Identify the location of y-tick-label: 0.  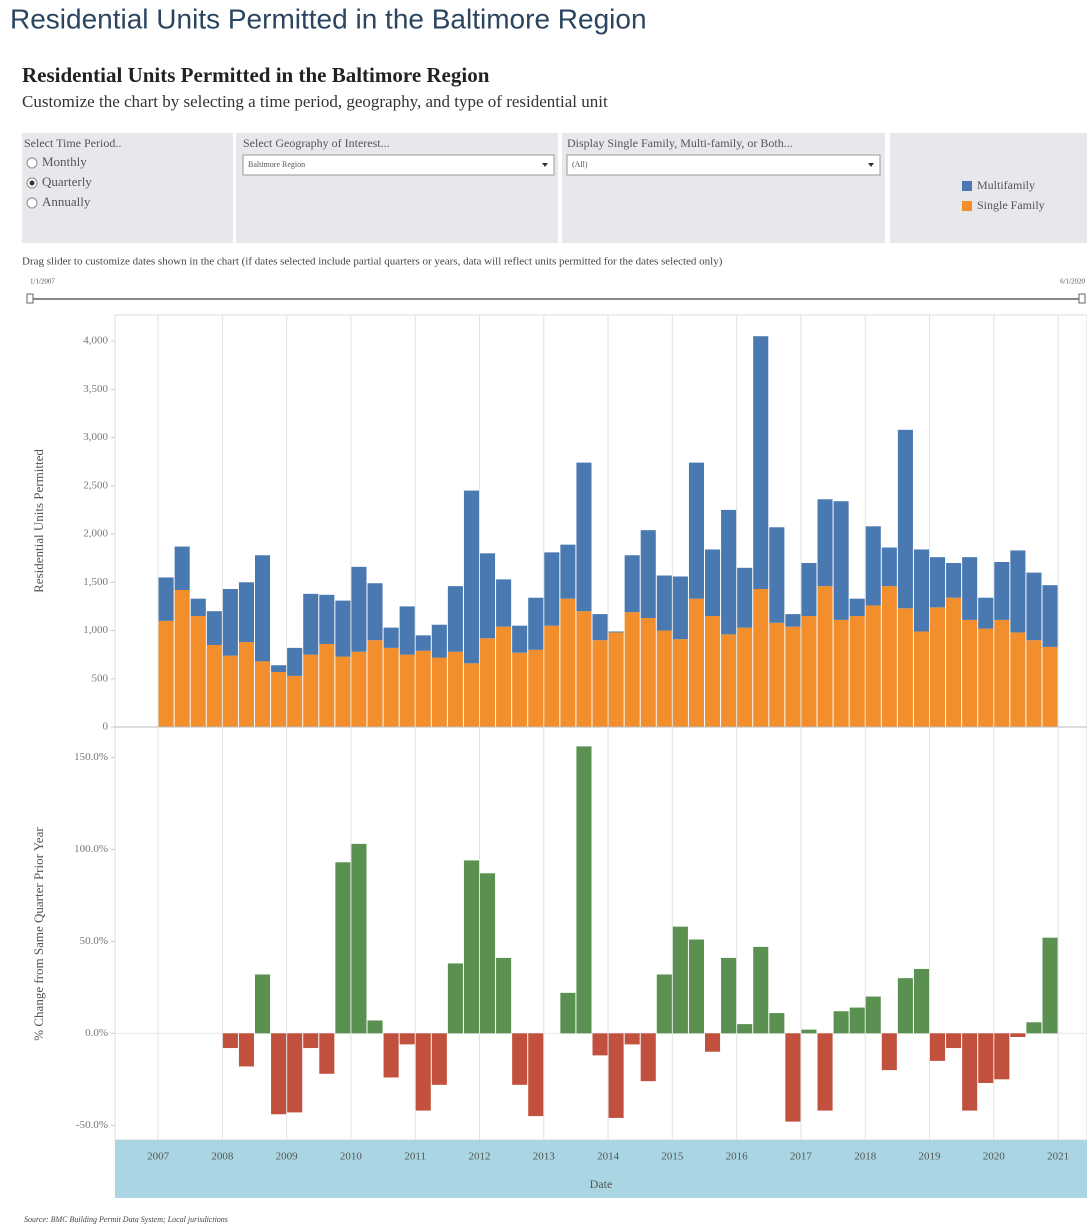
(106, 727).